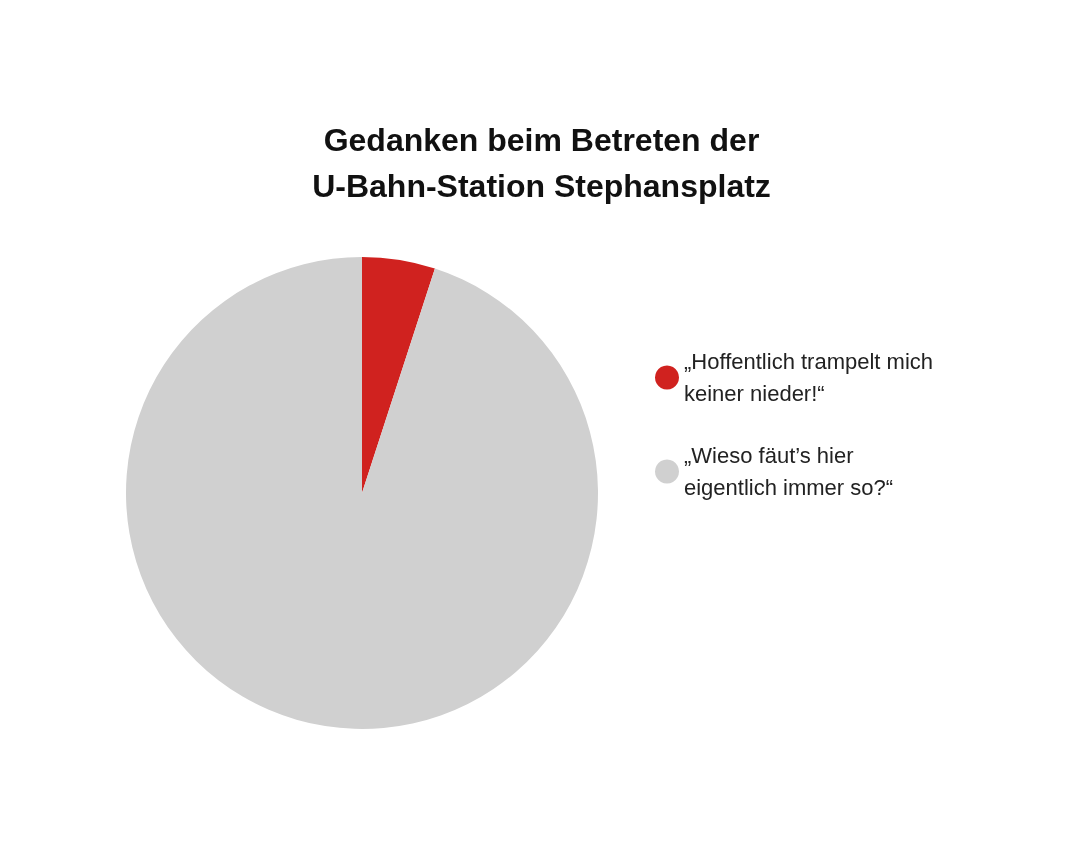  Describe the element at coordinates (812, 377) in the screenshot. I see `legend-label: „Hoffentlich trampelt mich keiner nieder!“` at that location.